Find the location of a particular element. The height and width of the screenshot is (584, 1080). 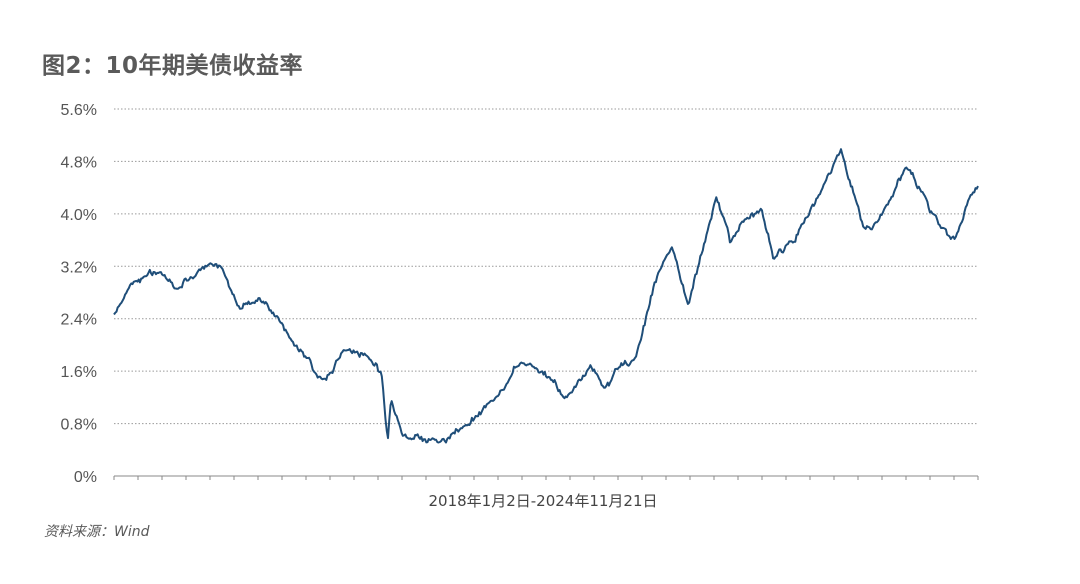

y-tick-label: 0.8% is located at coordinates (79, 425).